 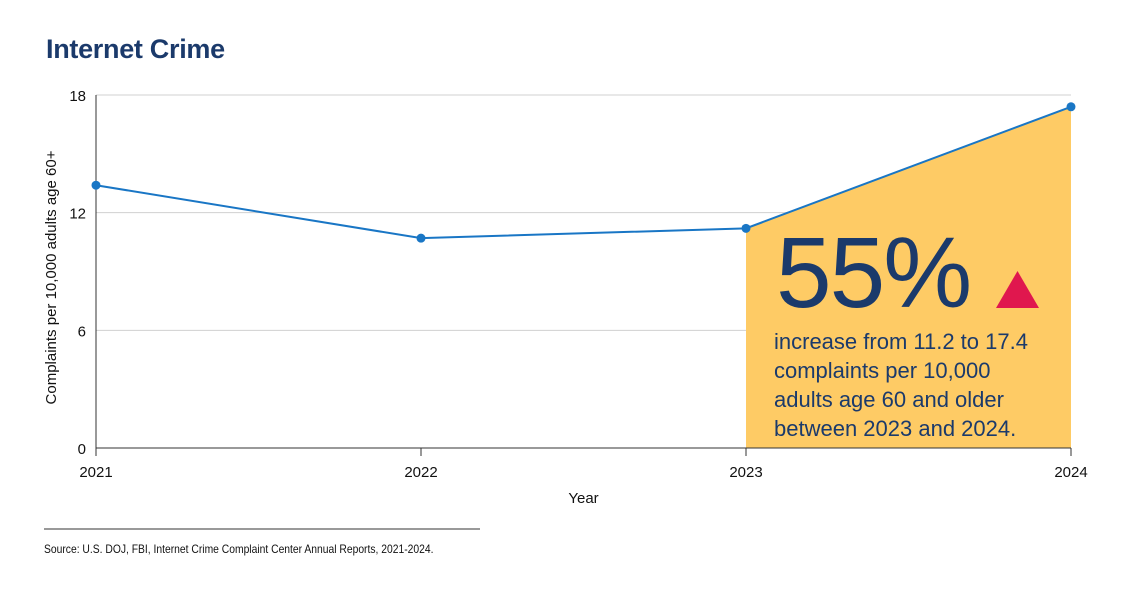 I want to click on increase-triangle-icon, so click(x=1017, y=289).